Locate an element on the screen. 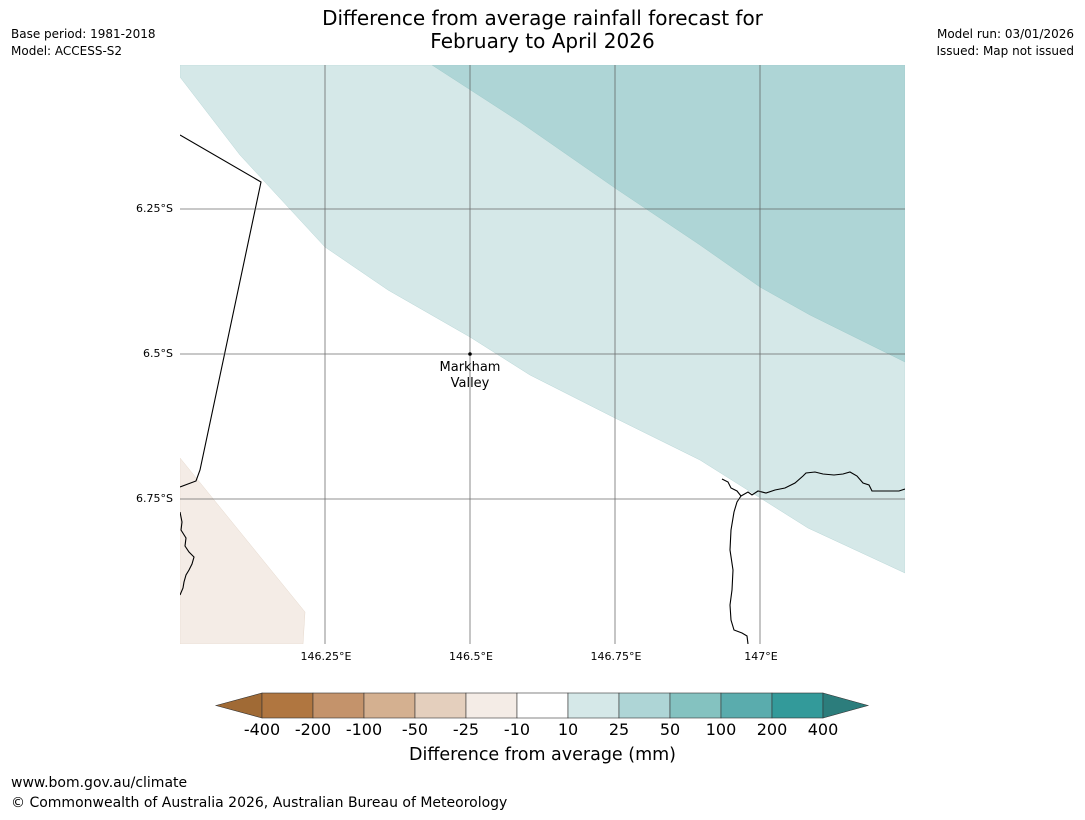  coastline-west is located at coordinates (187, 553).